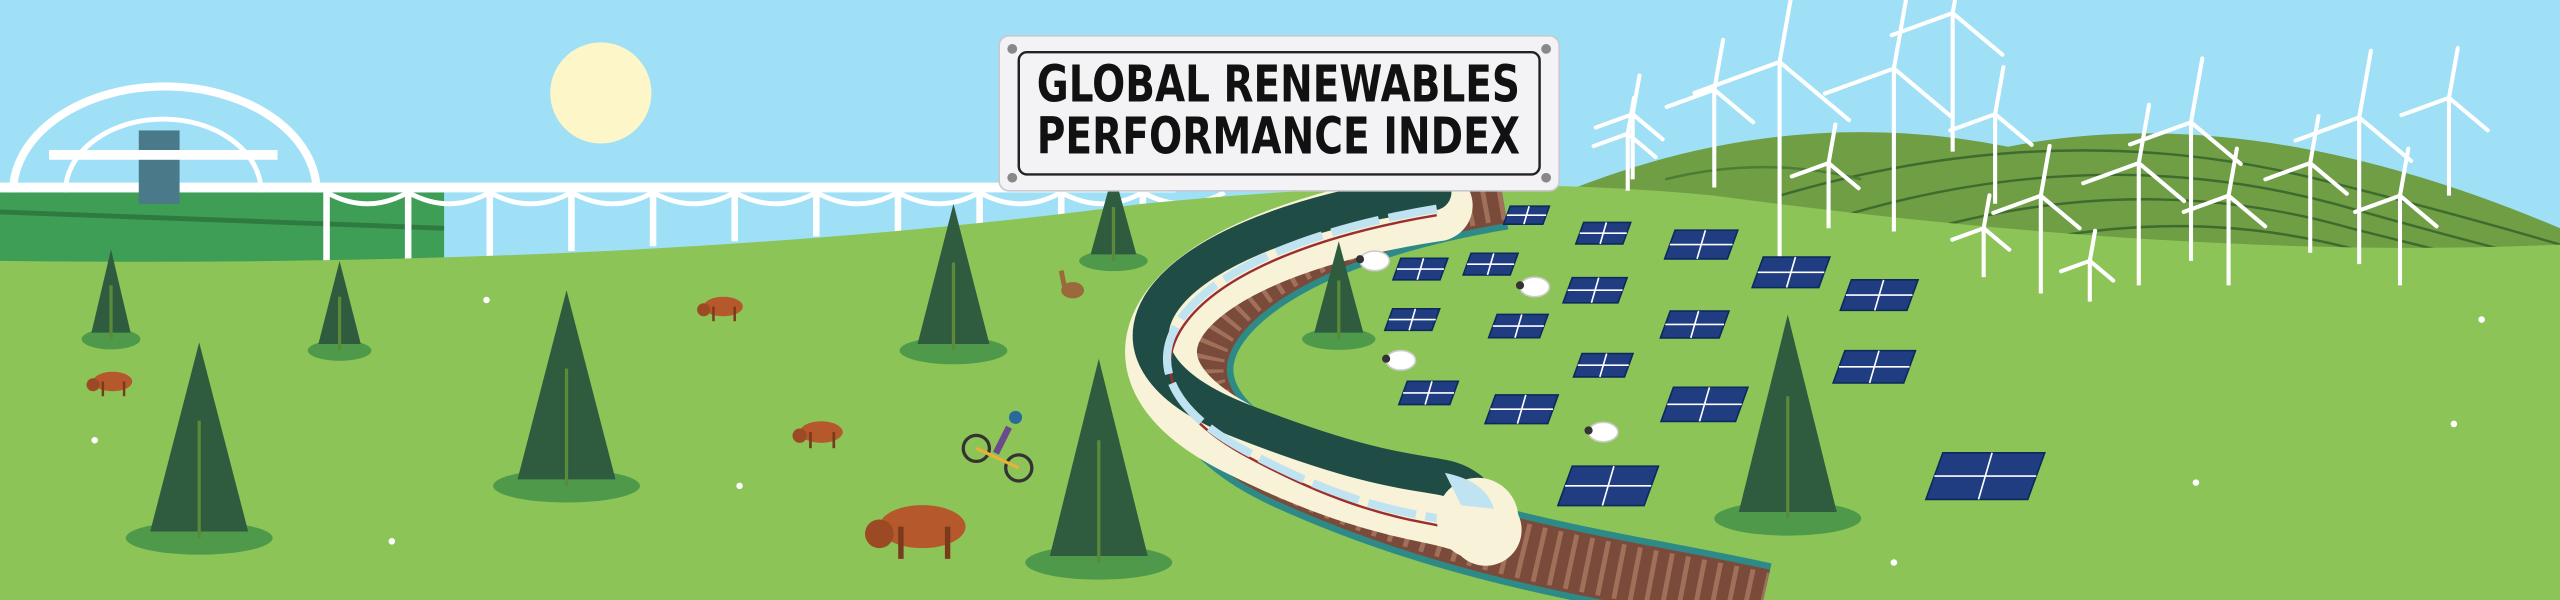 The height and width of the screenshot is (600, 2560). I want to click on rider-head, so click(1015, 417).